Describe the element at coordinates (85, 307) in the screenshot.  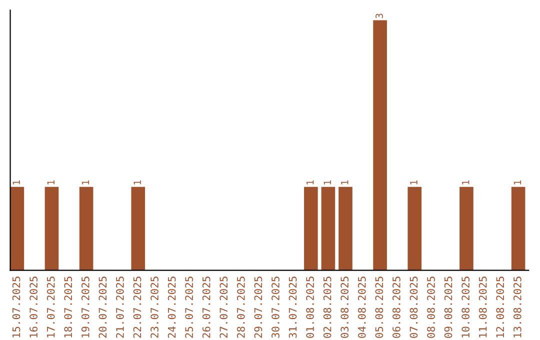
I see `x-tick-label: 19.07.2025` at that location.